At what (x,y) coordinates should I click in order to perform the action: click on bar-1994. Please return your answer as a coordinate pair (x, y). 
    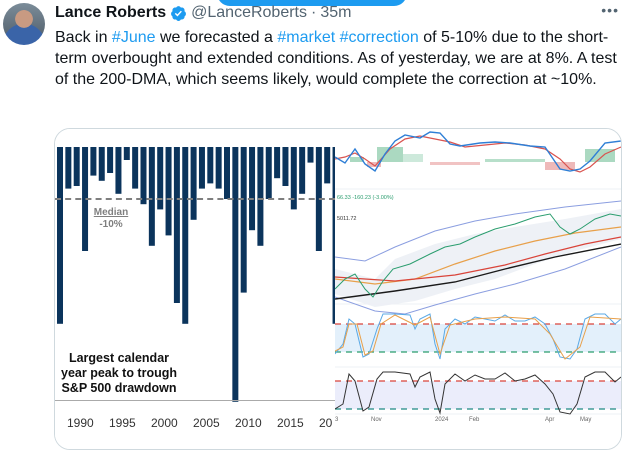
    Looking at the image, I should click on (118, 170).